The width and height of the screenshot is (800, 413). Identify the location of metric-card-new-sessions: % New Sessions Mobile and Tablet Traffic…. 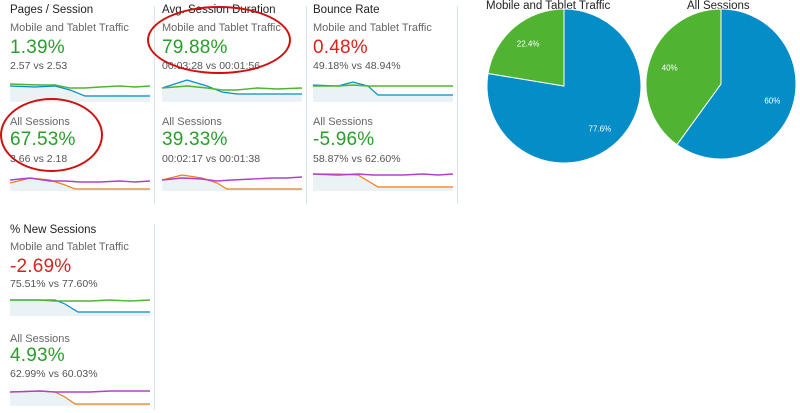
(82, 317).